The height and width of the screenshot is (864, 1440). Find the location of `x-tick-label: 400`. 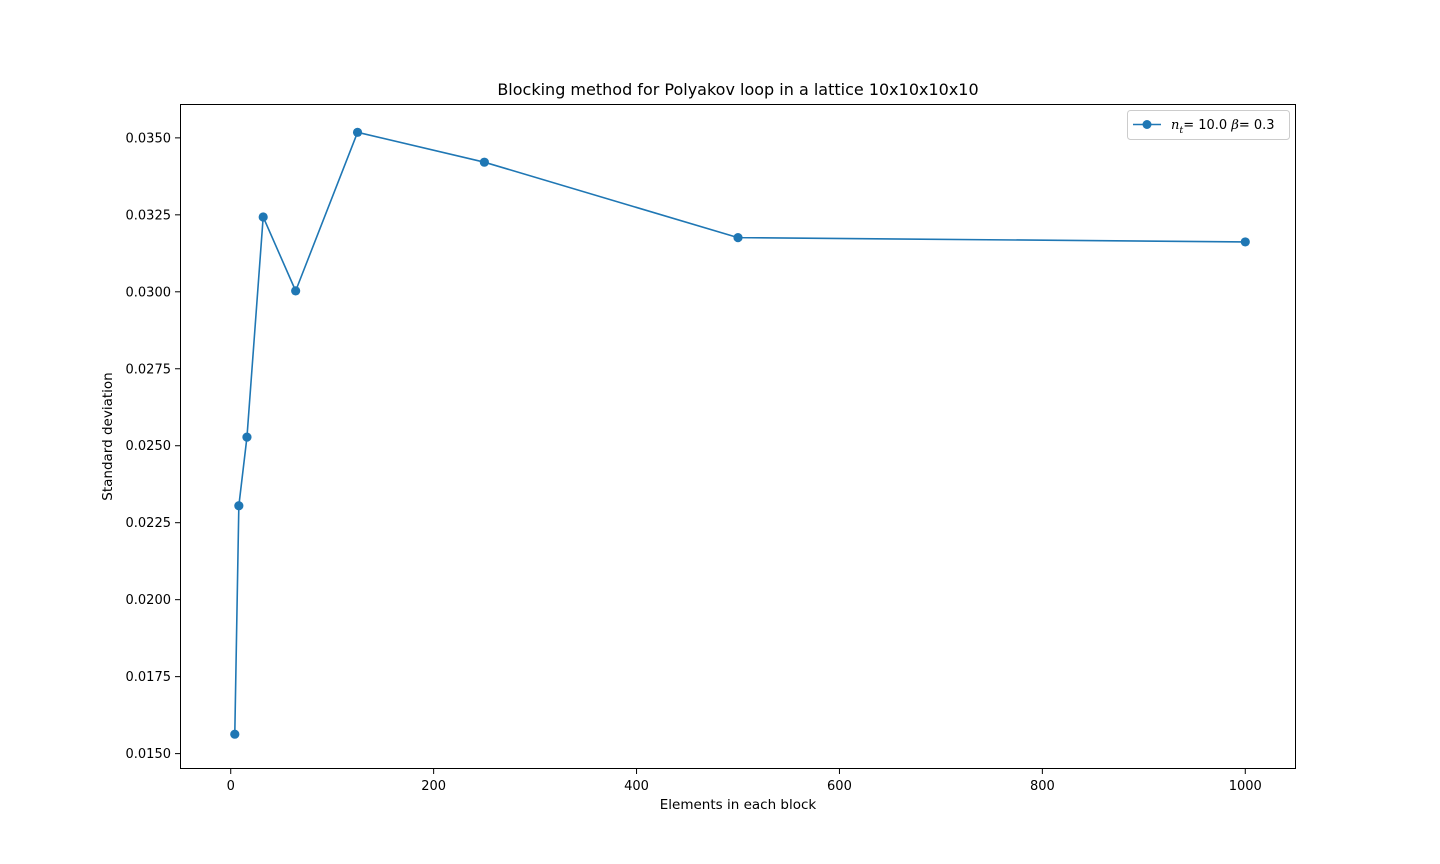

x-tick-label: 400 is located at coordinates (636, 786).